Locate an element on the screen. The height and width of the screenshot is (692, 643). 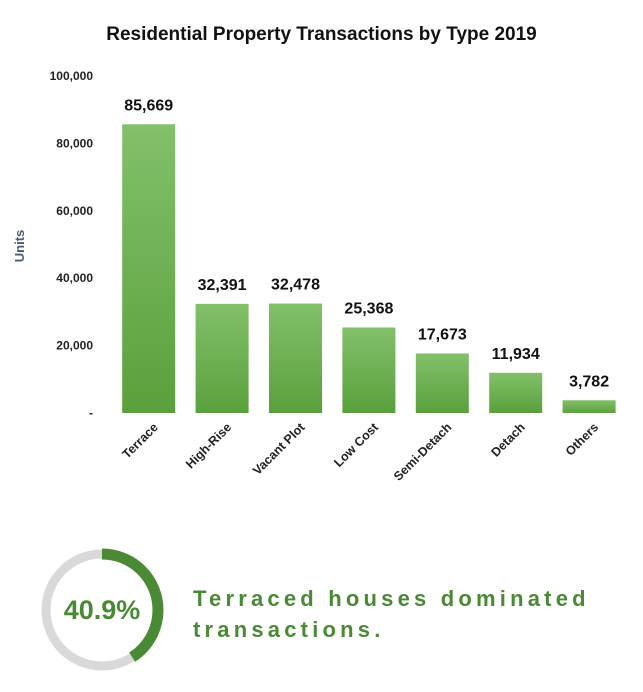
percent-donut is located at coordinates (102, 610).